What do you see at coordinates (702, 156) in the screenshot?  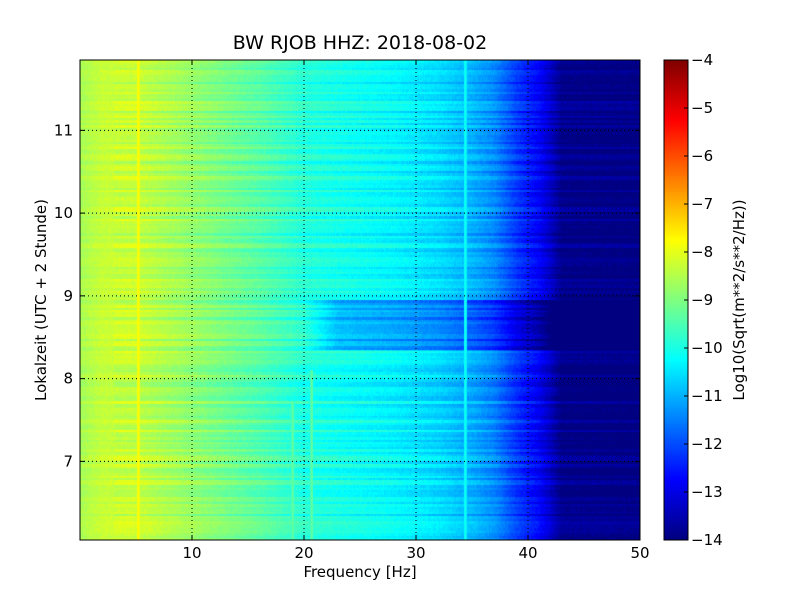 I see `colorbar-tick-label: −6` at bounding box center [702, 156].